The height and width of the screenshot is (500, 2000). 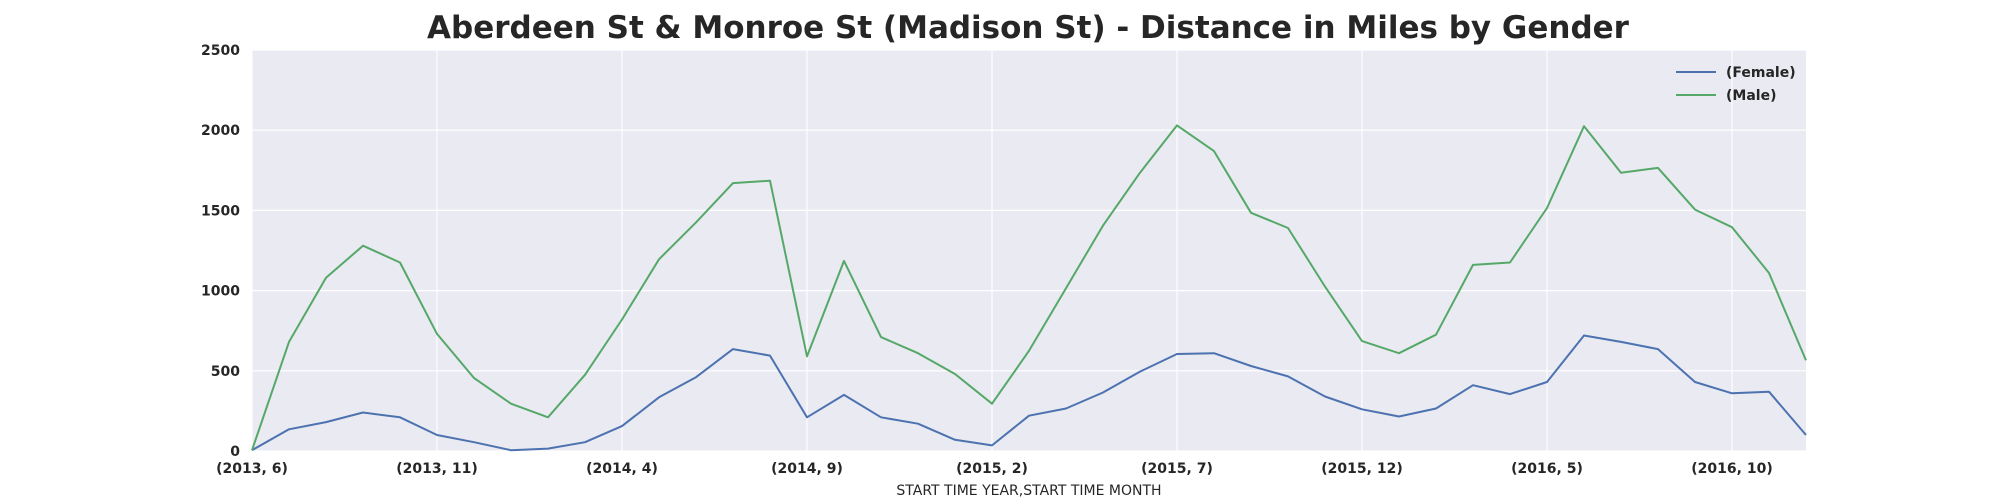 I want to click on y-tick-label: 500, so click(x=225, y=372).